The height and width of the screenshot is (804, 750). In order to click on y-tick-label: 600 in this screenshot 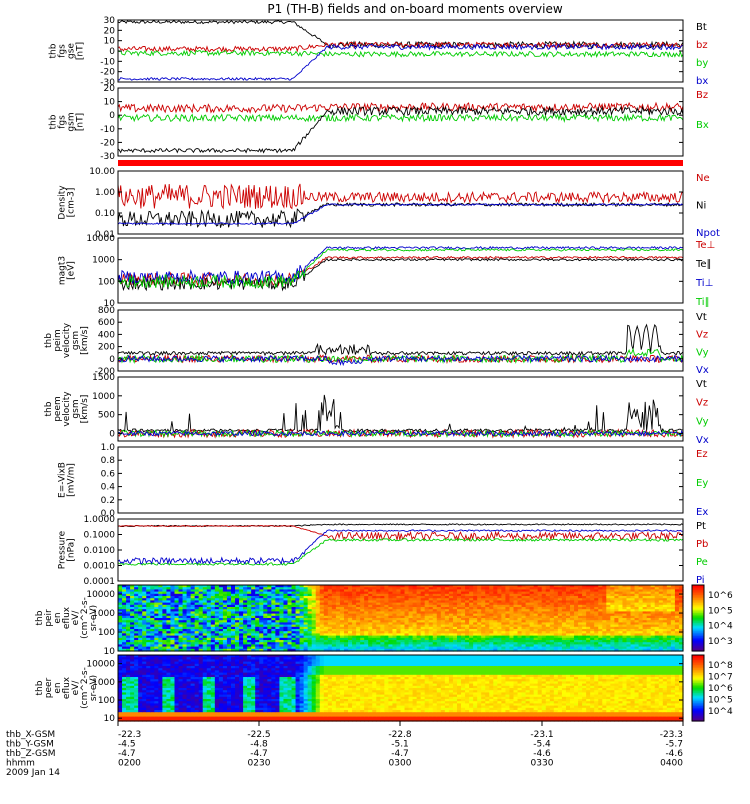, I will do `click(106, 323)`.